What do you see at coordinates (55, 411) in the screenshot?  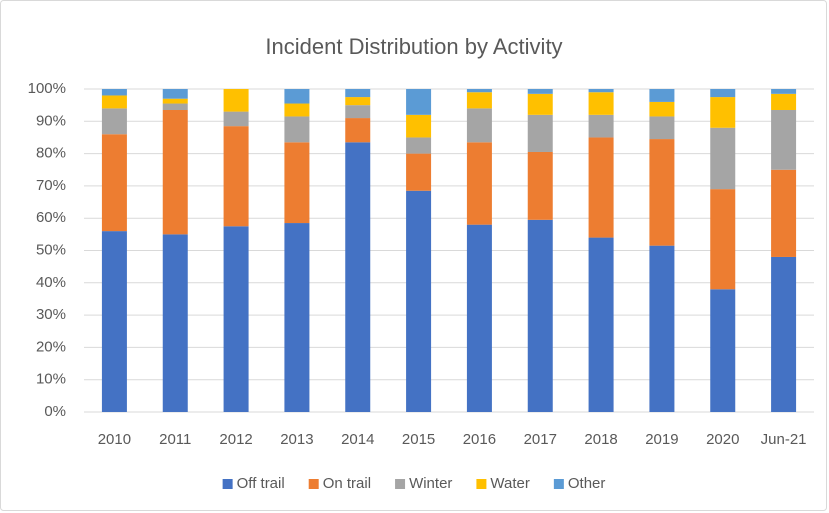 I see `y-tick-label: 0%` at bounding box center [55, 411].